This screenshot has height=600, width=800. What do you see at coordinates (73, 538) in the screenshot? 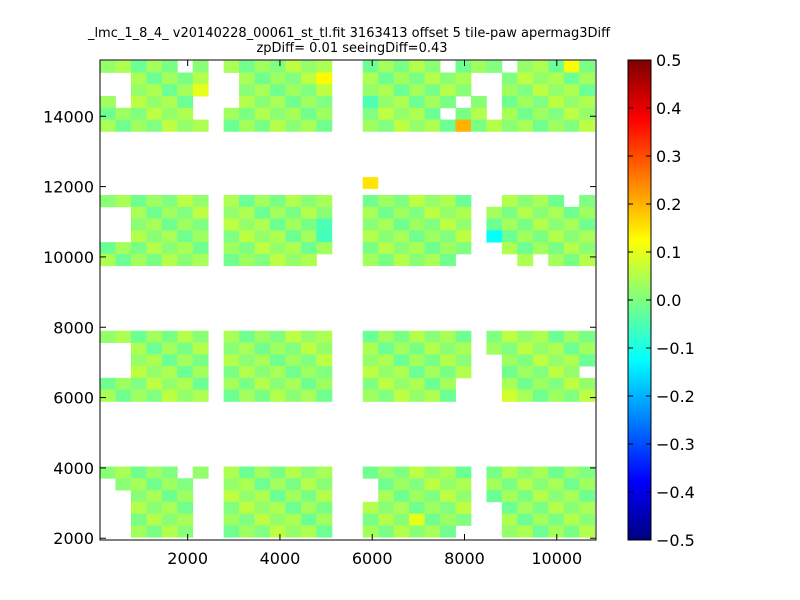
I see `y-tick-label: 2000` at bounding box center [73, 538].